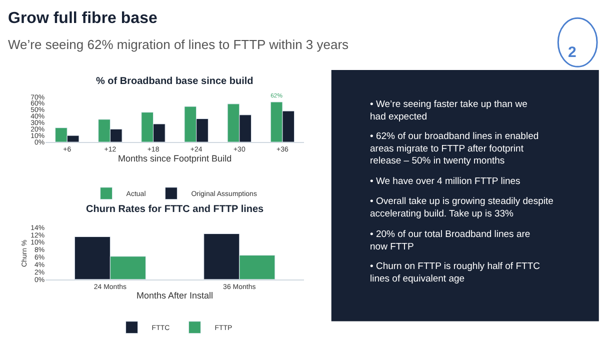 The height and width of the screenshot is (342, 608). I want to click on text: We’re seeing 62% migration of lines to FTTP within 3 years, so click(179, 44).